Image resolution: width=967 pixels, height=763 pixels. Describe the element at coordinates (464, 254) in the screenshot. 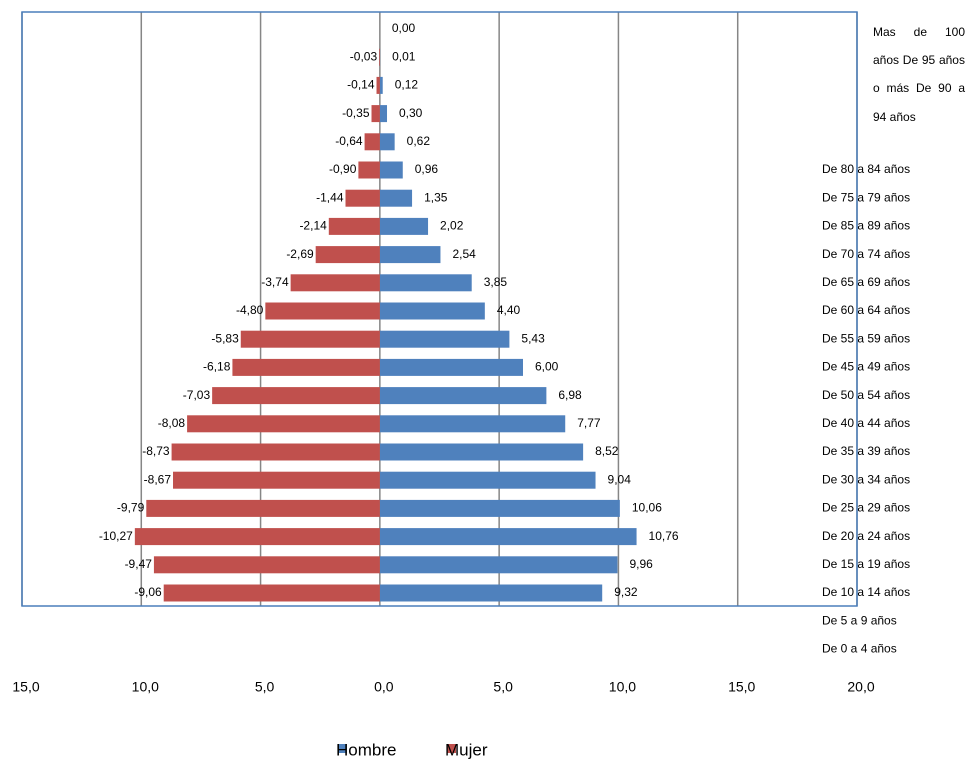

I see `data-label: 2,54` at that location.